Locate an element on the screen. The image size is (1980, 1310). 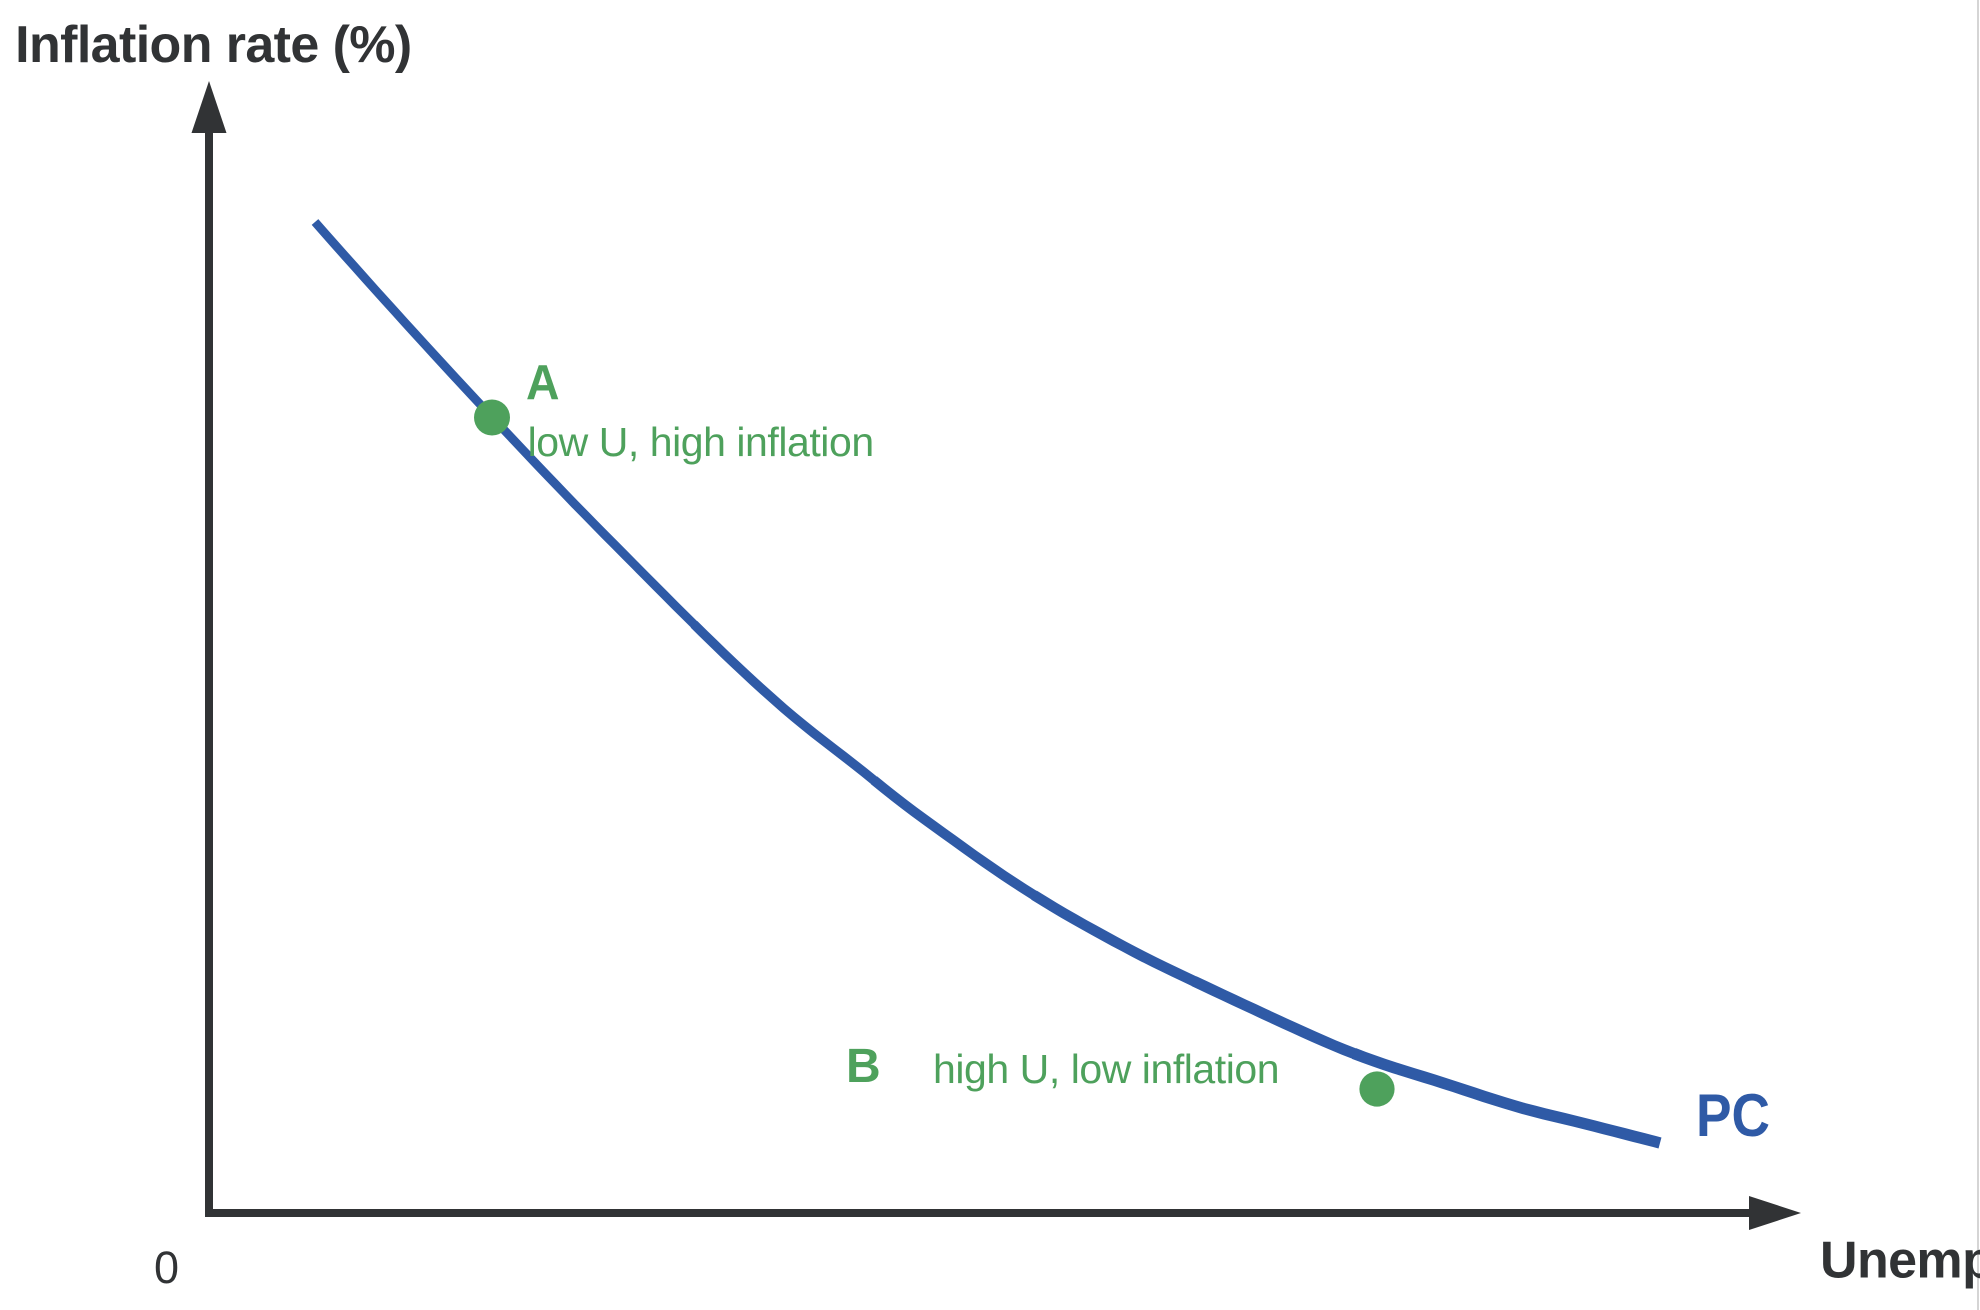
svg-text: A is located at coordinates (543, 383).